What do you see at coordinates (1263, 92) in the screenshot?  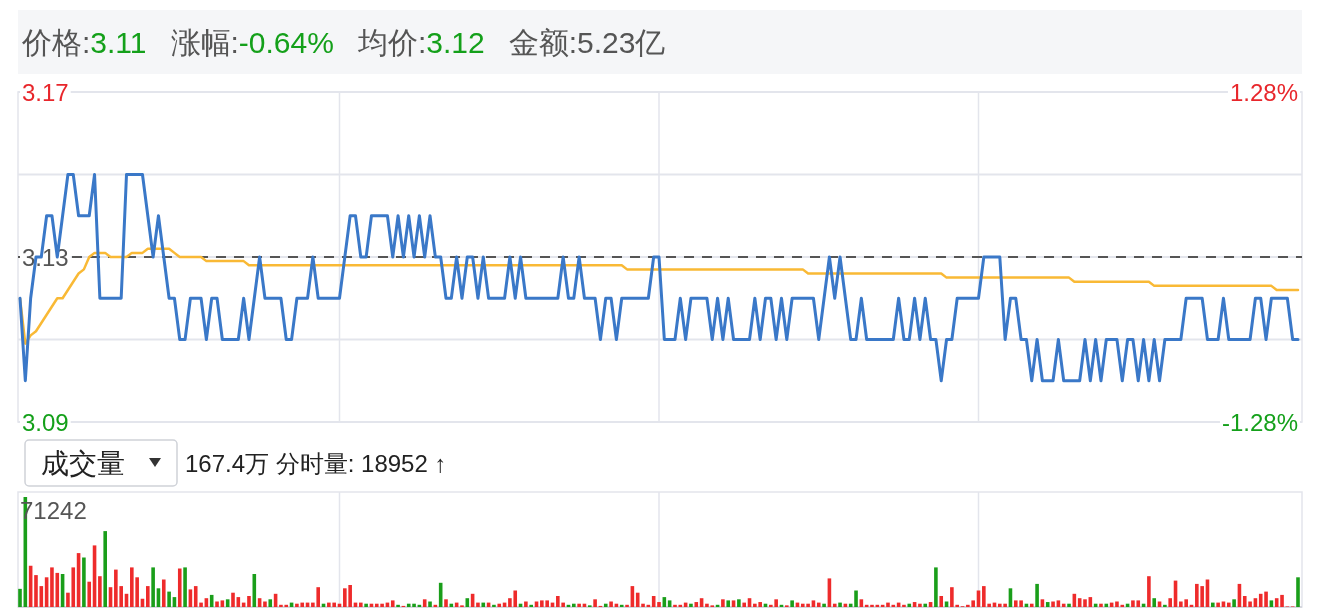 I see `y2-tick-label: 1.28%` at bounding box center [1263, 92].